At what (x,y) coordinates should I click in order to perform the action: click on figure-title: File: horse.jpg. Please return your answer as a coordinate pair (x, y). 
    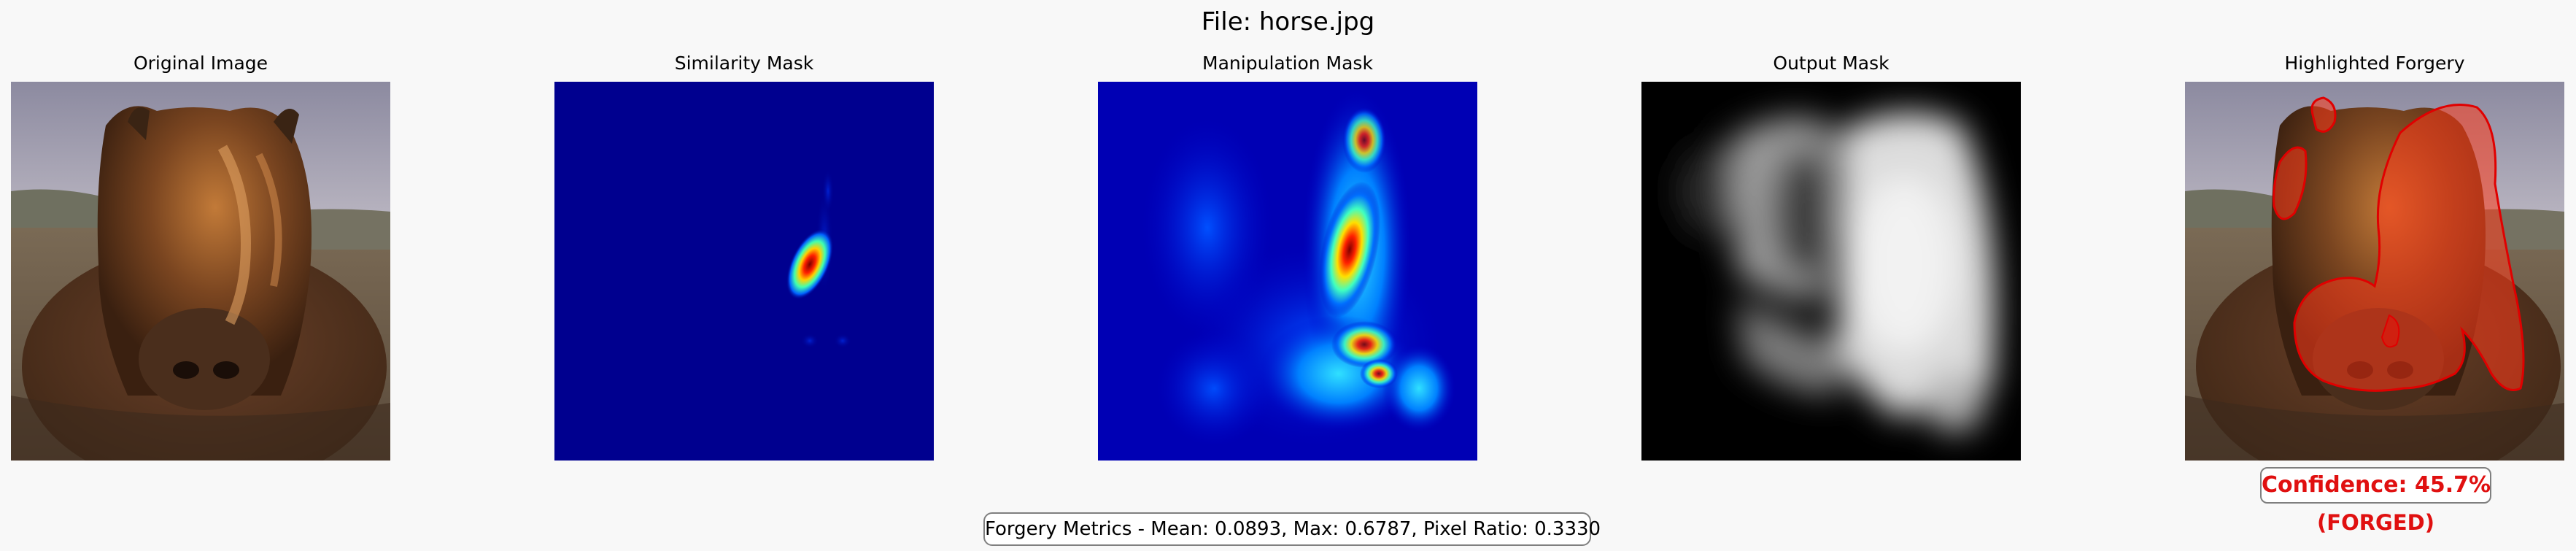
    Looking at the image, I should click on (1288, 21).